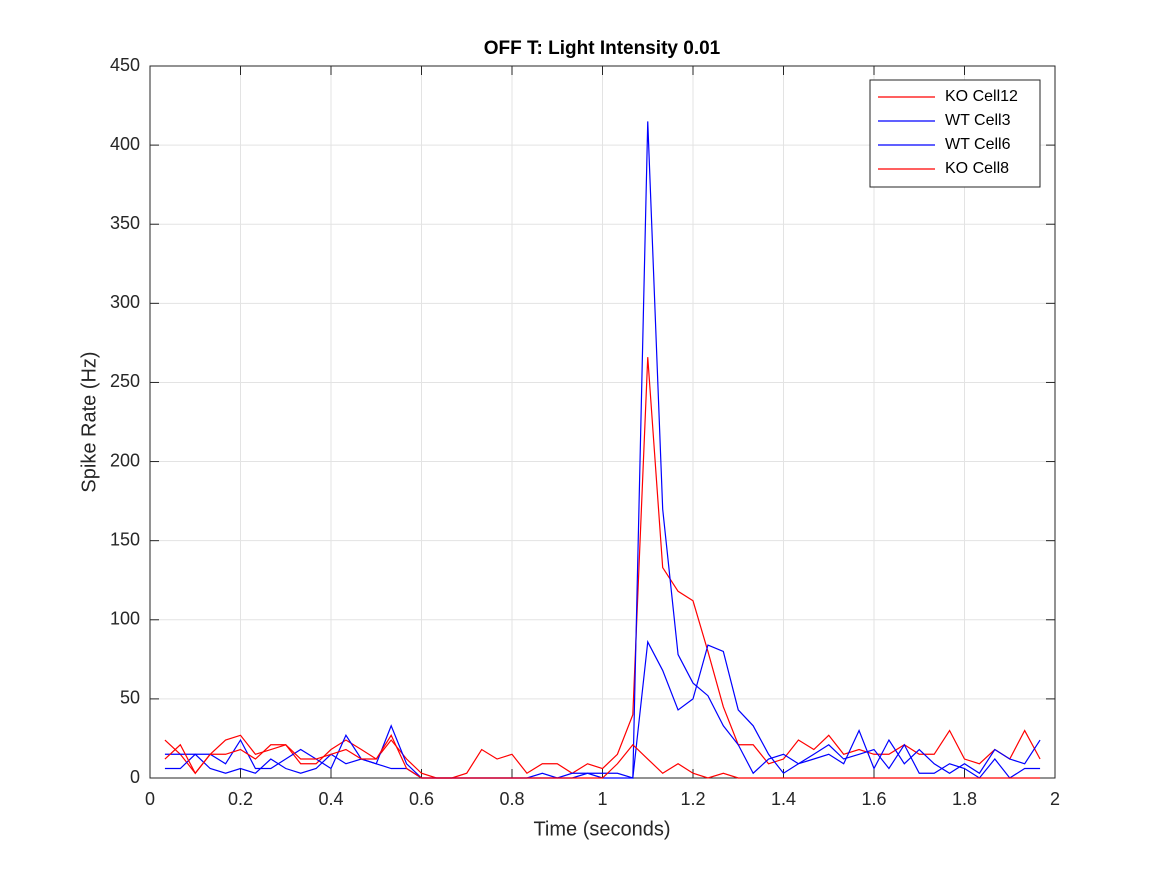 The width and height of the screenshot is (1167, 875). What do you see at coordinates (421, 799) in the screenshot?
I see `x-tick-label: 0.6` at bounding box center [421, 799].